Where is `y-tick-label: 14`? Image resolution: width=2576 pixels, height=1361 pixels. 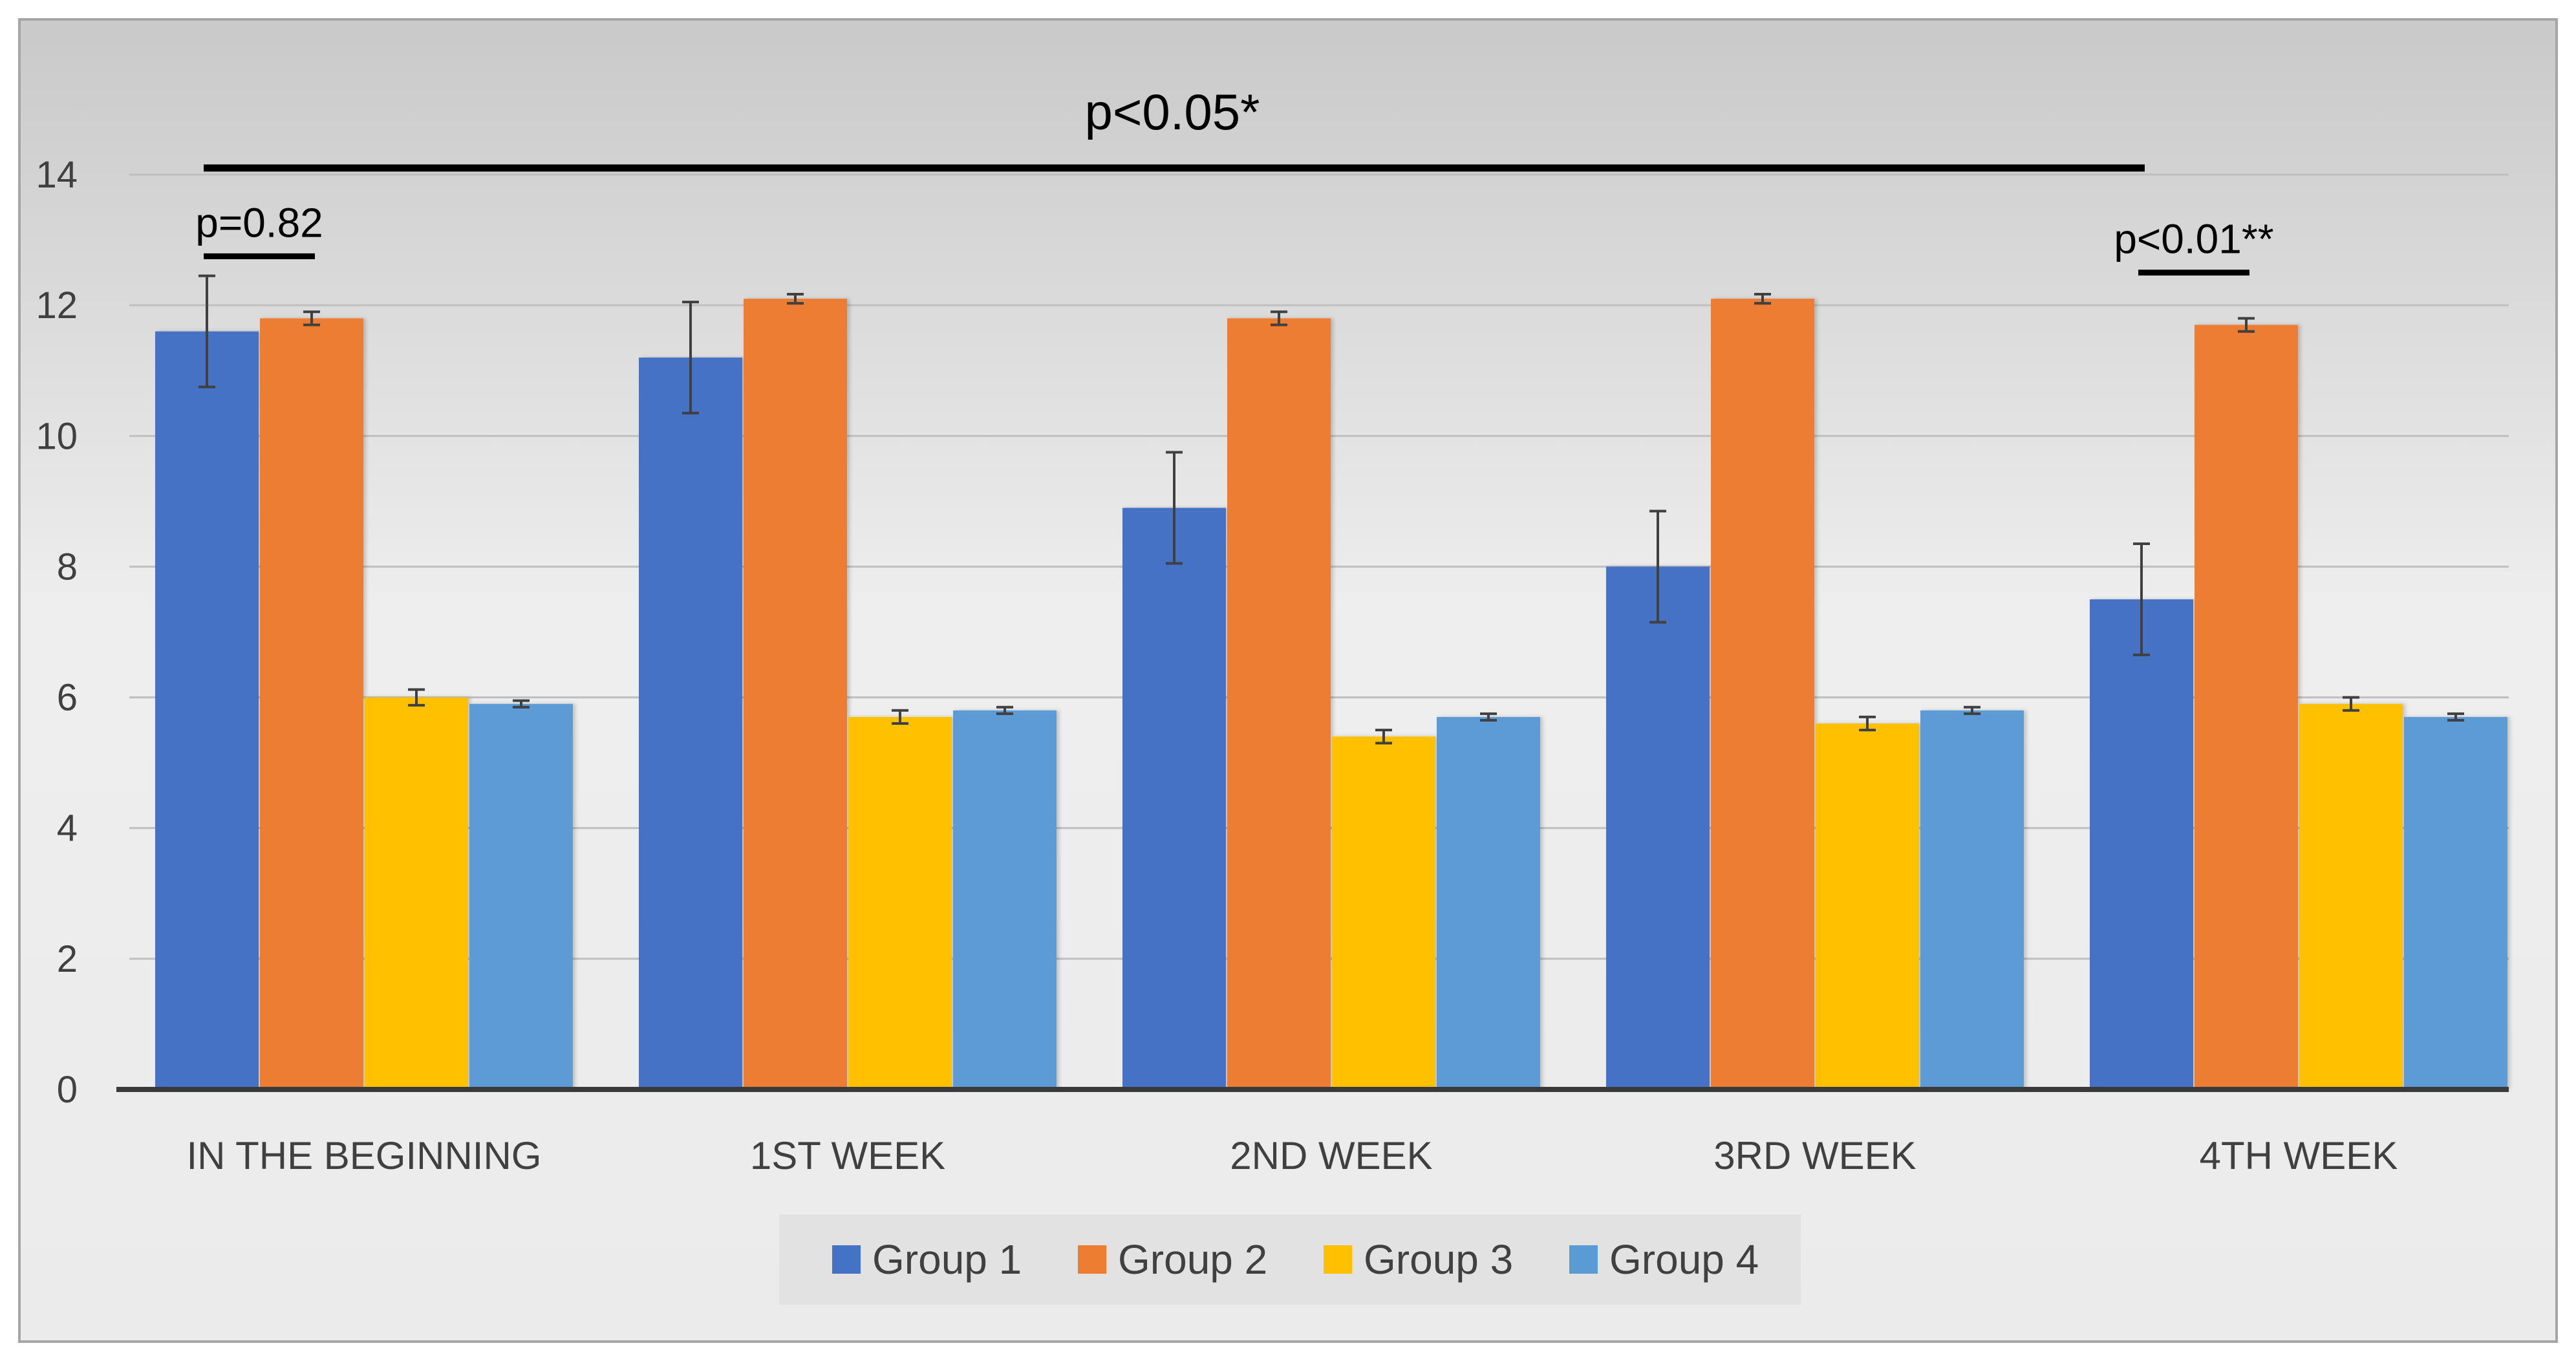 y-tick-label: 14 is located at coordinates (57, 175).